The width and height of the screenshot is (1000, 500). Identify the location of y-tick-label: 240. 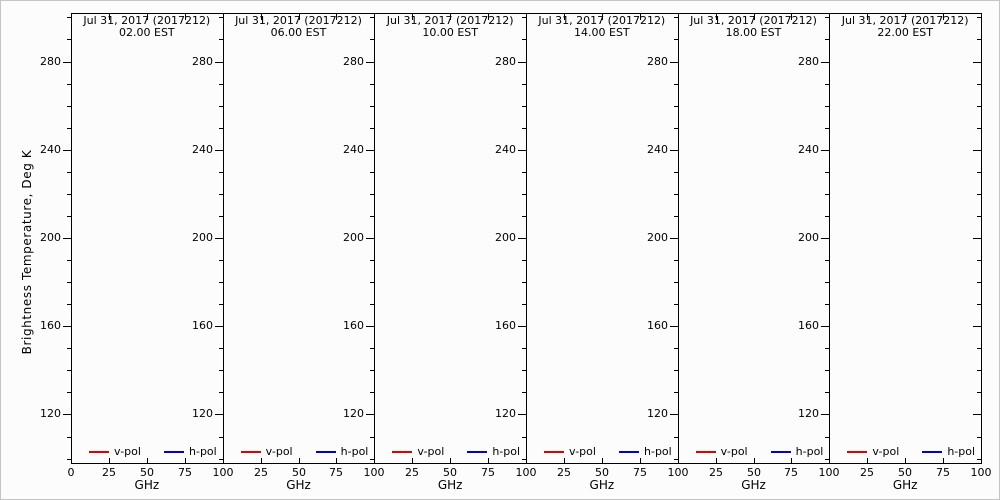
(353, 149).